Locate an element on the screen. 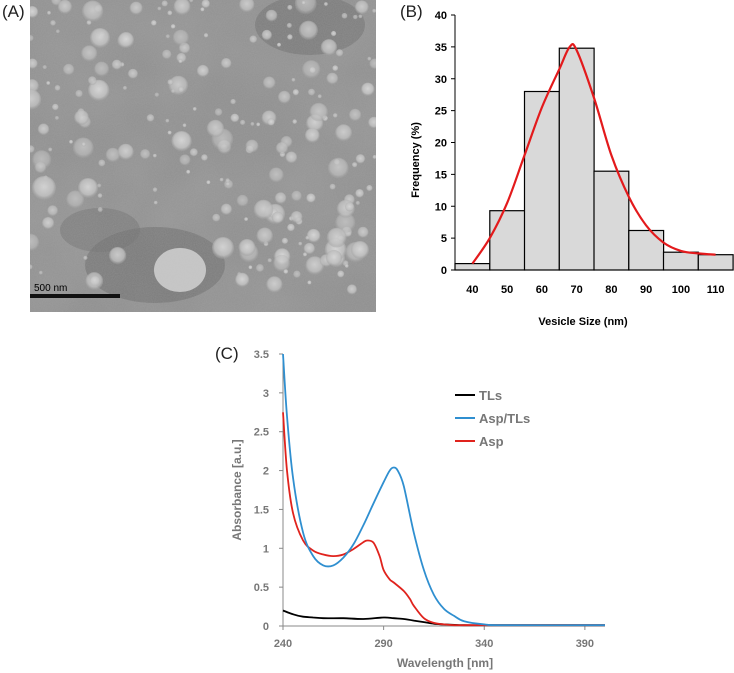 This screenshot has width=734, height=673. panel-label-c: (C) is located at coordinates (227, 353).